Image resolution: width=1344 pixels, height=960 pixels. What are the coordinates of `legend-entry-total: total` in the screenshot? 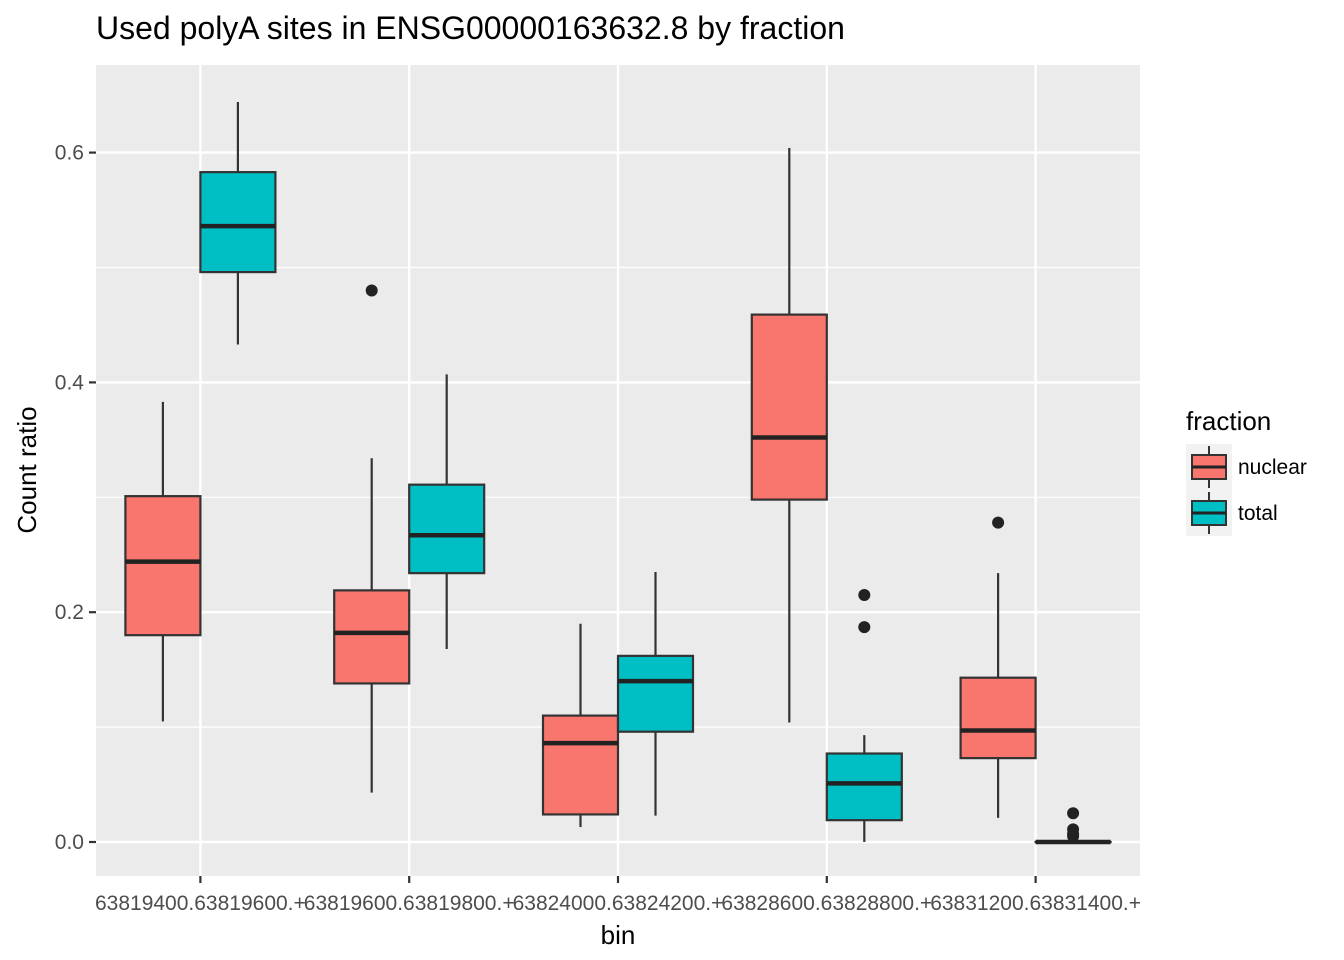 It's located at (1232, 513).